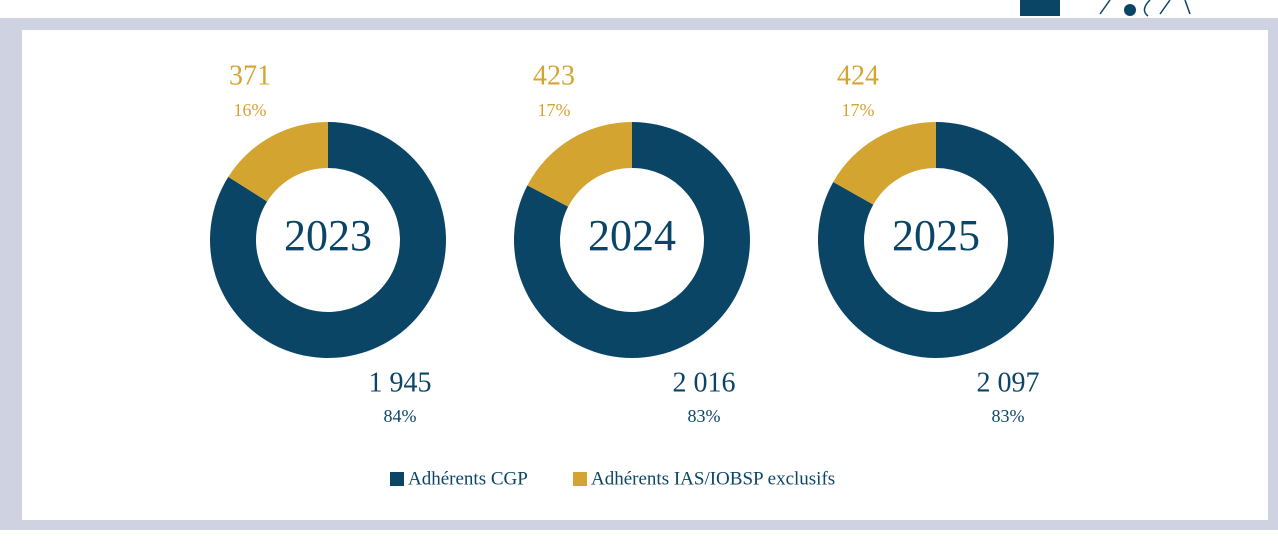 The height and width of the screenshot is (546, 1278). Describe the element at coordinates (1273, 274) in the screenshot. I see `frame-right` at that location.